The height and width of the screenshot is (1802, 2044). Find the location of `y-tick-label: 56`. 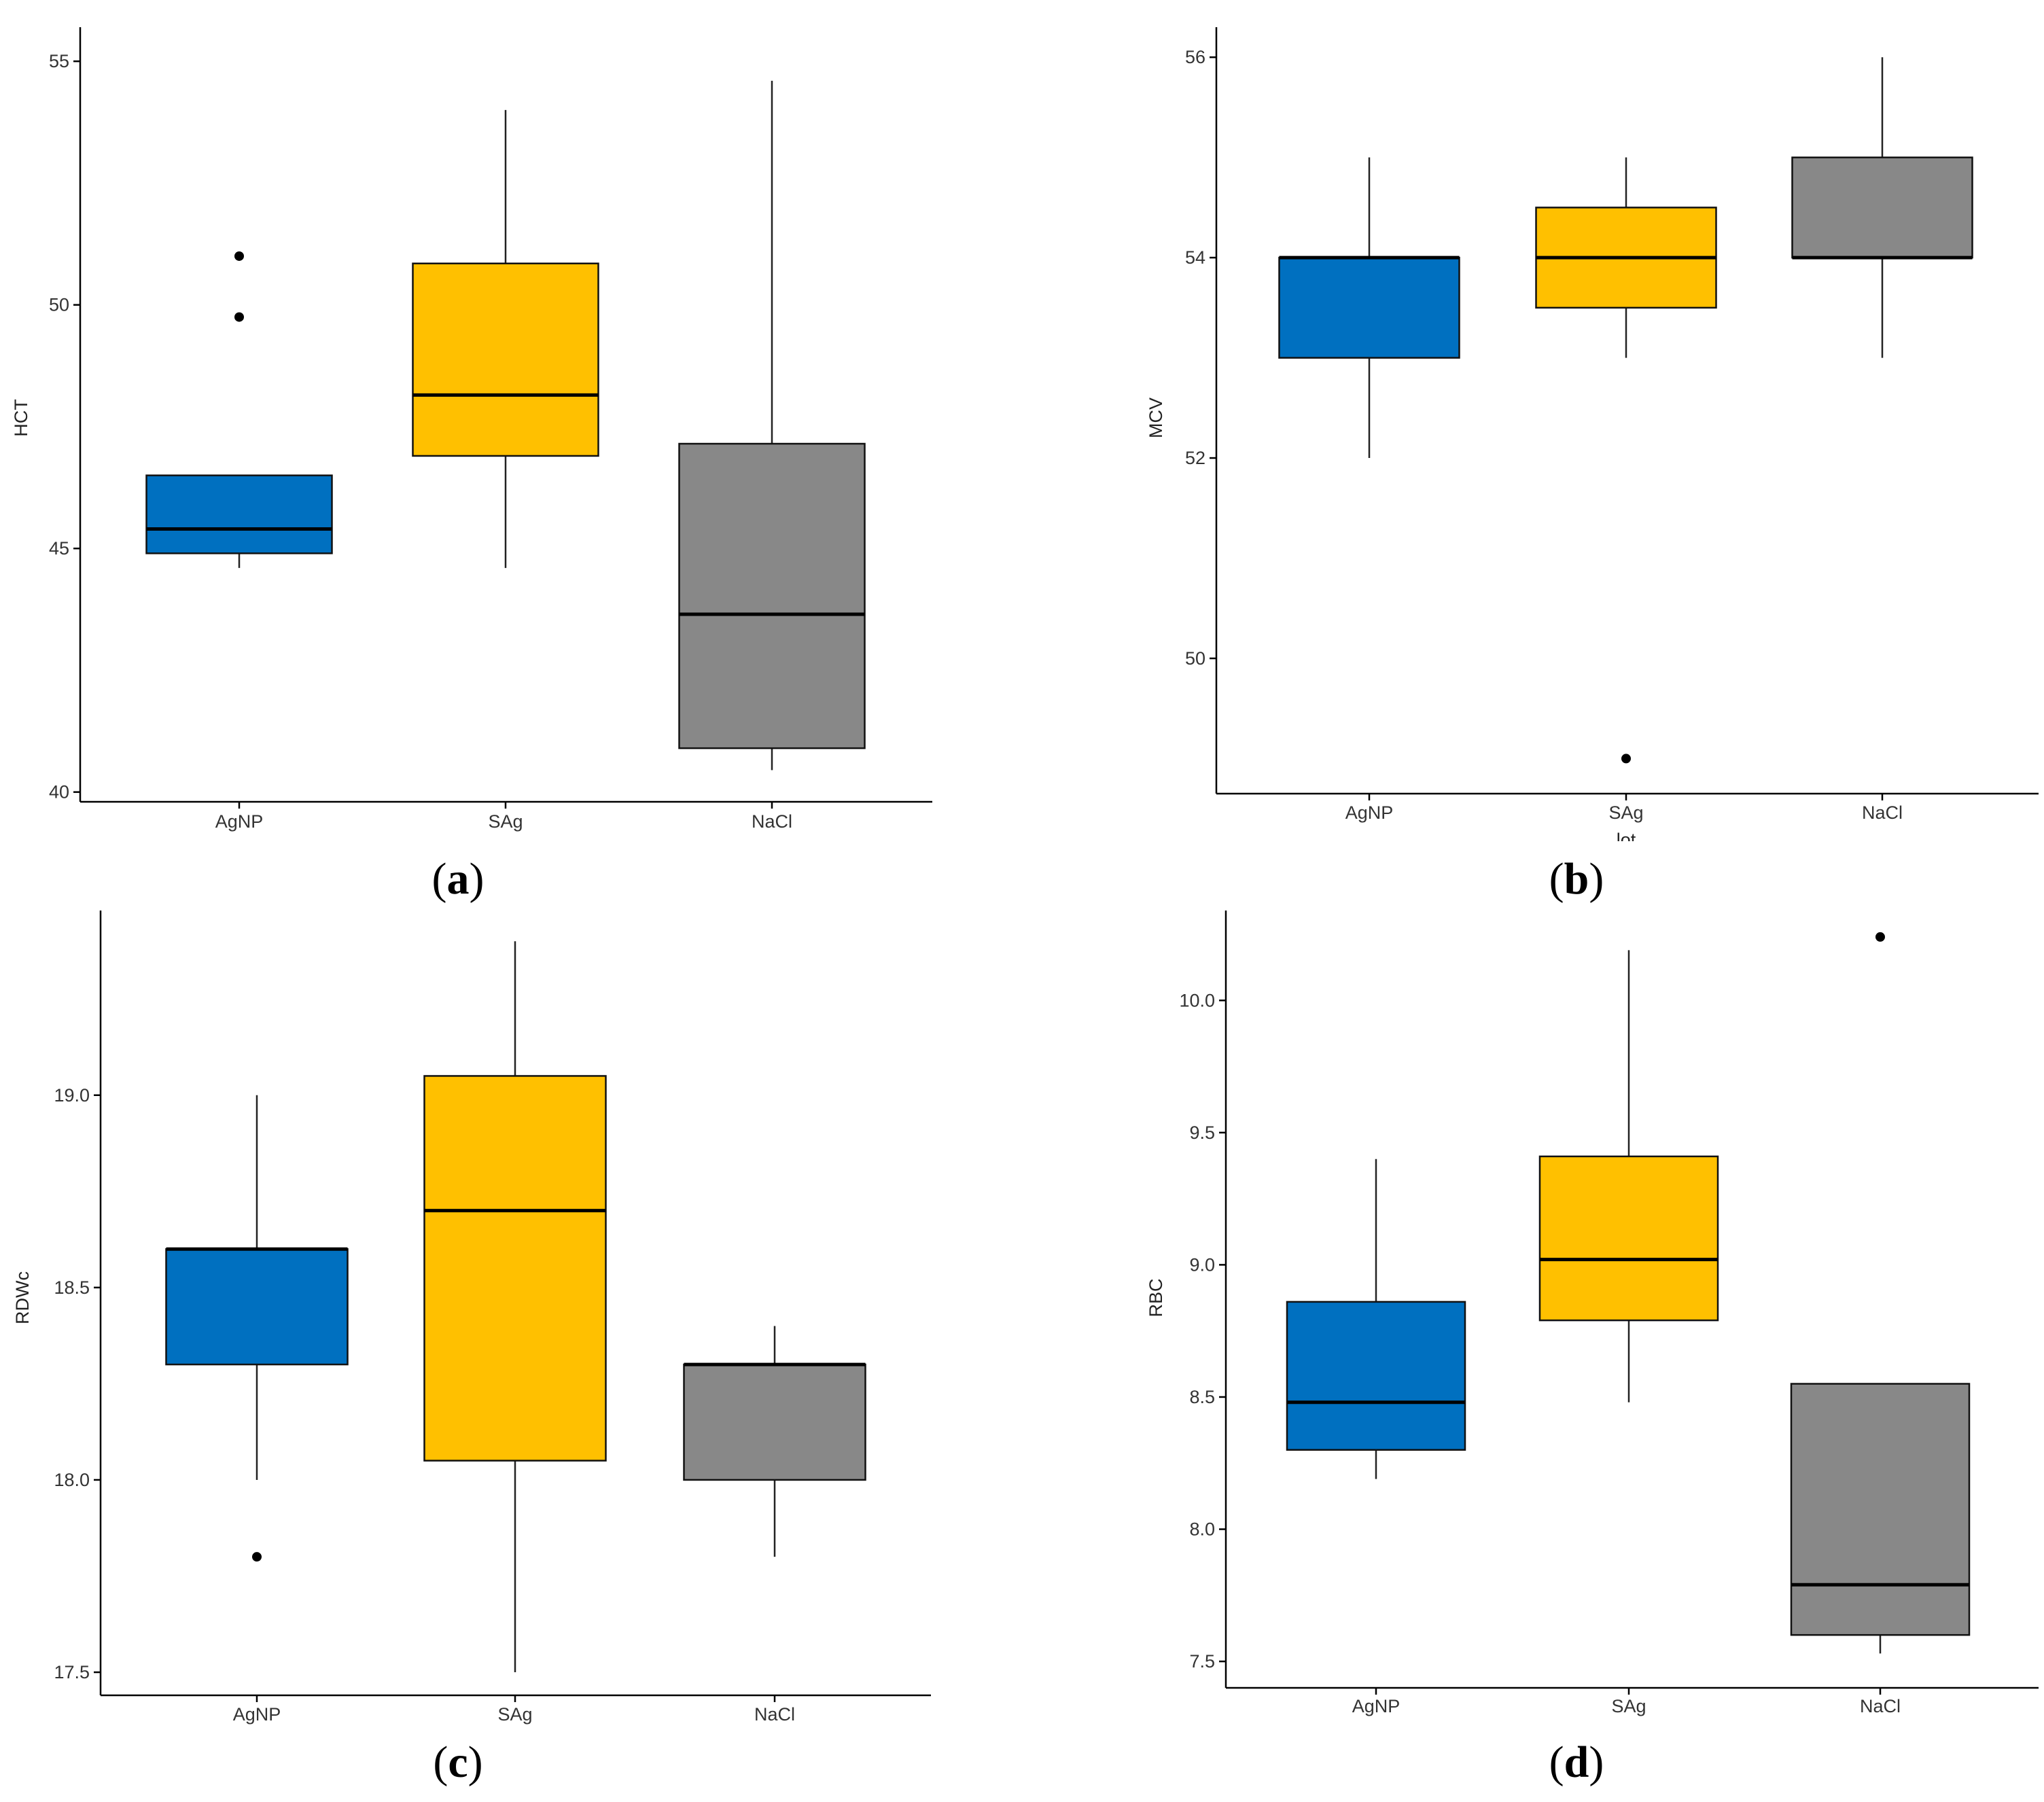

y-tick-label: 56 is located at coordinates (1195, 57).